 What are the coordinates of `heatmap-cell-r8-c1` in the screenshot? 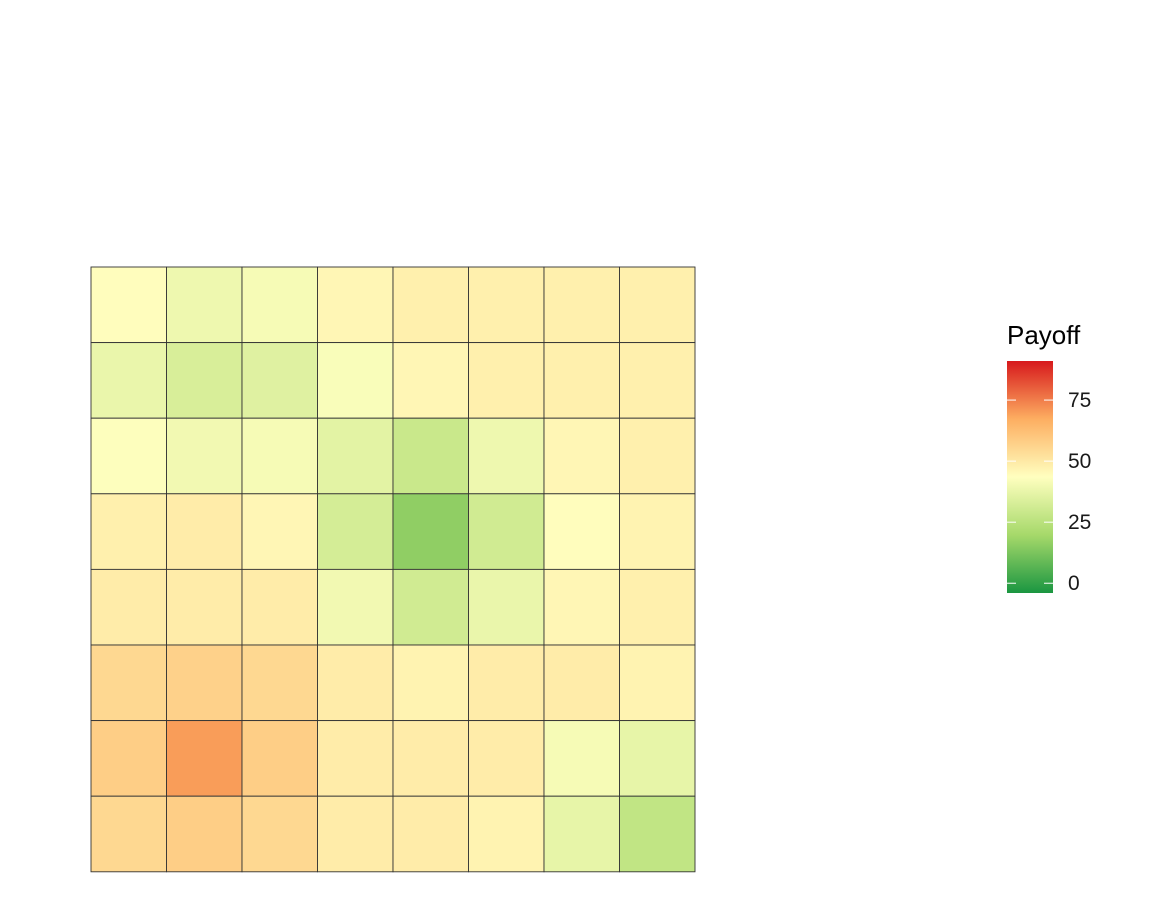 It's located at (128, 834).